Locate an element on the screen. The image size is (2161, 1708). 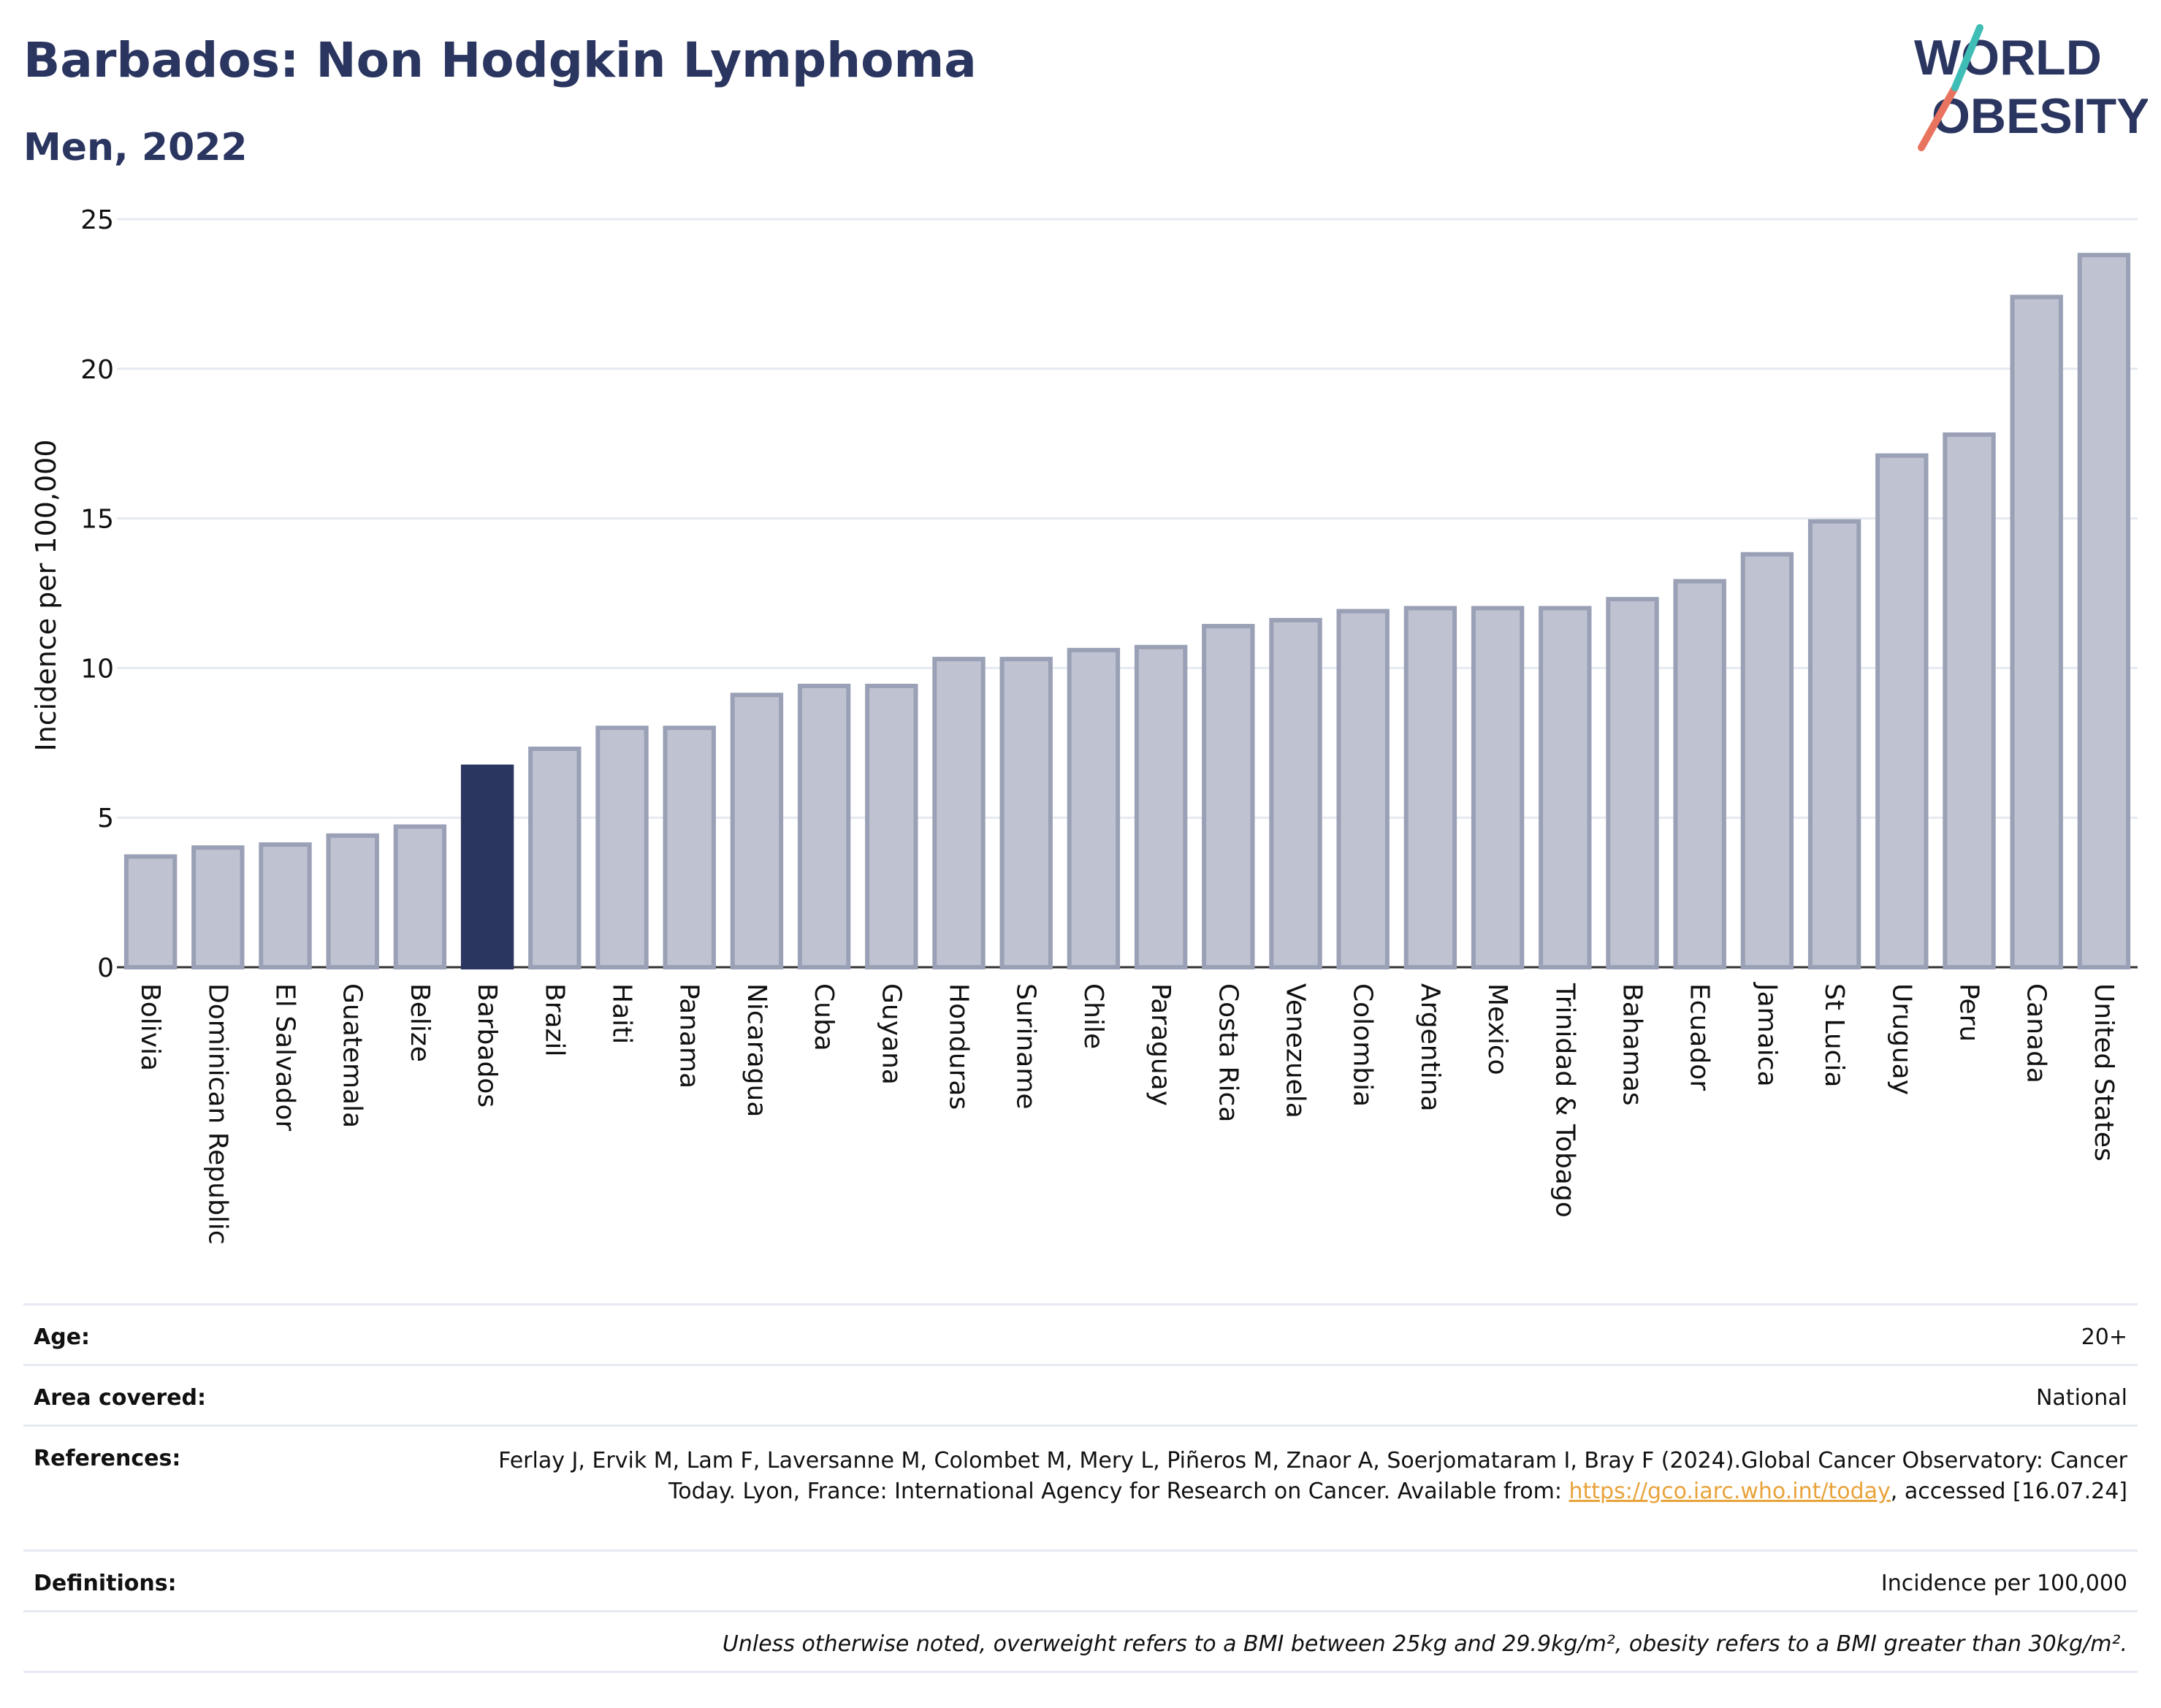
bar-venezuela is located at coordinates (1295, 793).